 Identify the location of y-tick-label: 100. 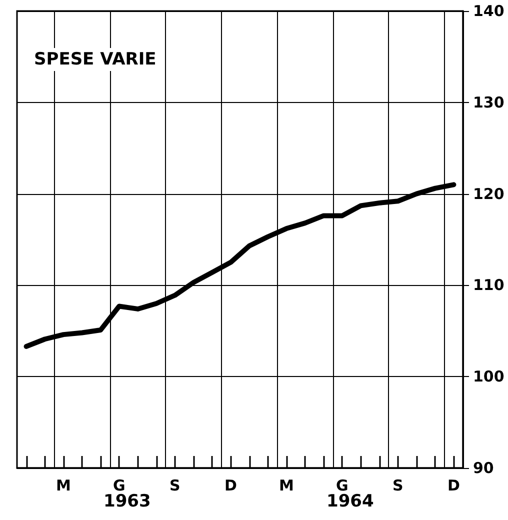
(488, 377).